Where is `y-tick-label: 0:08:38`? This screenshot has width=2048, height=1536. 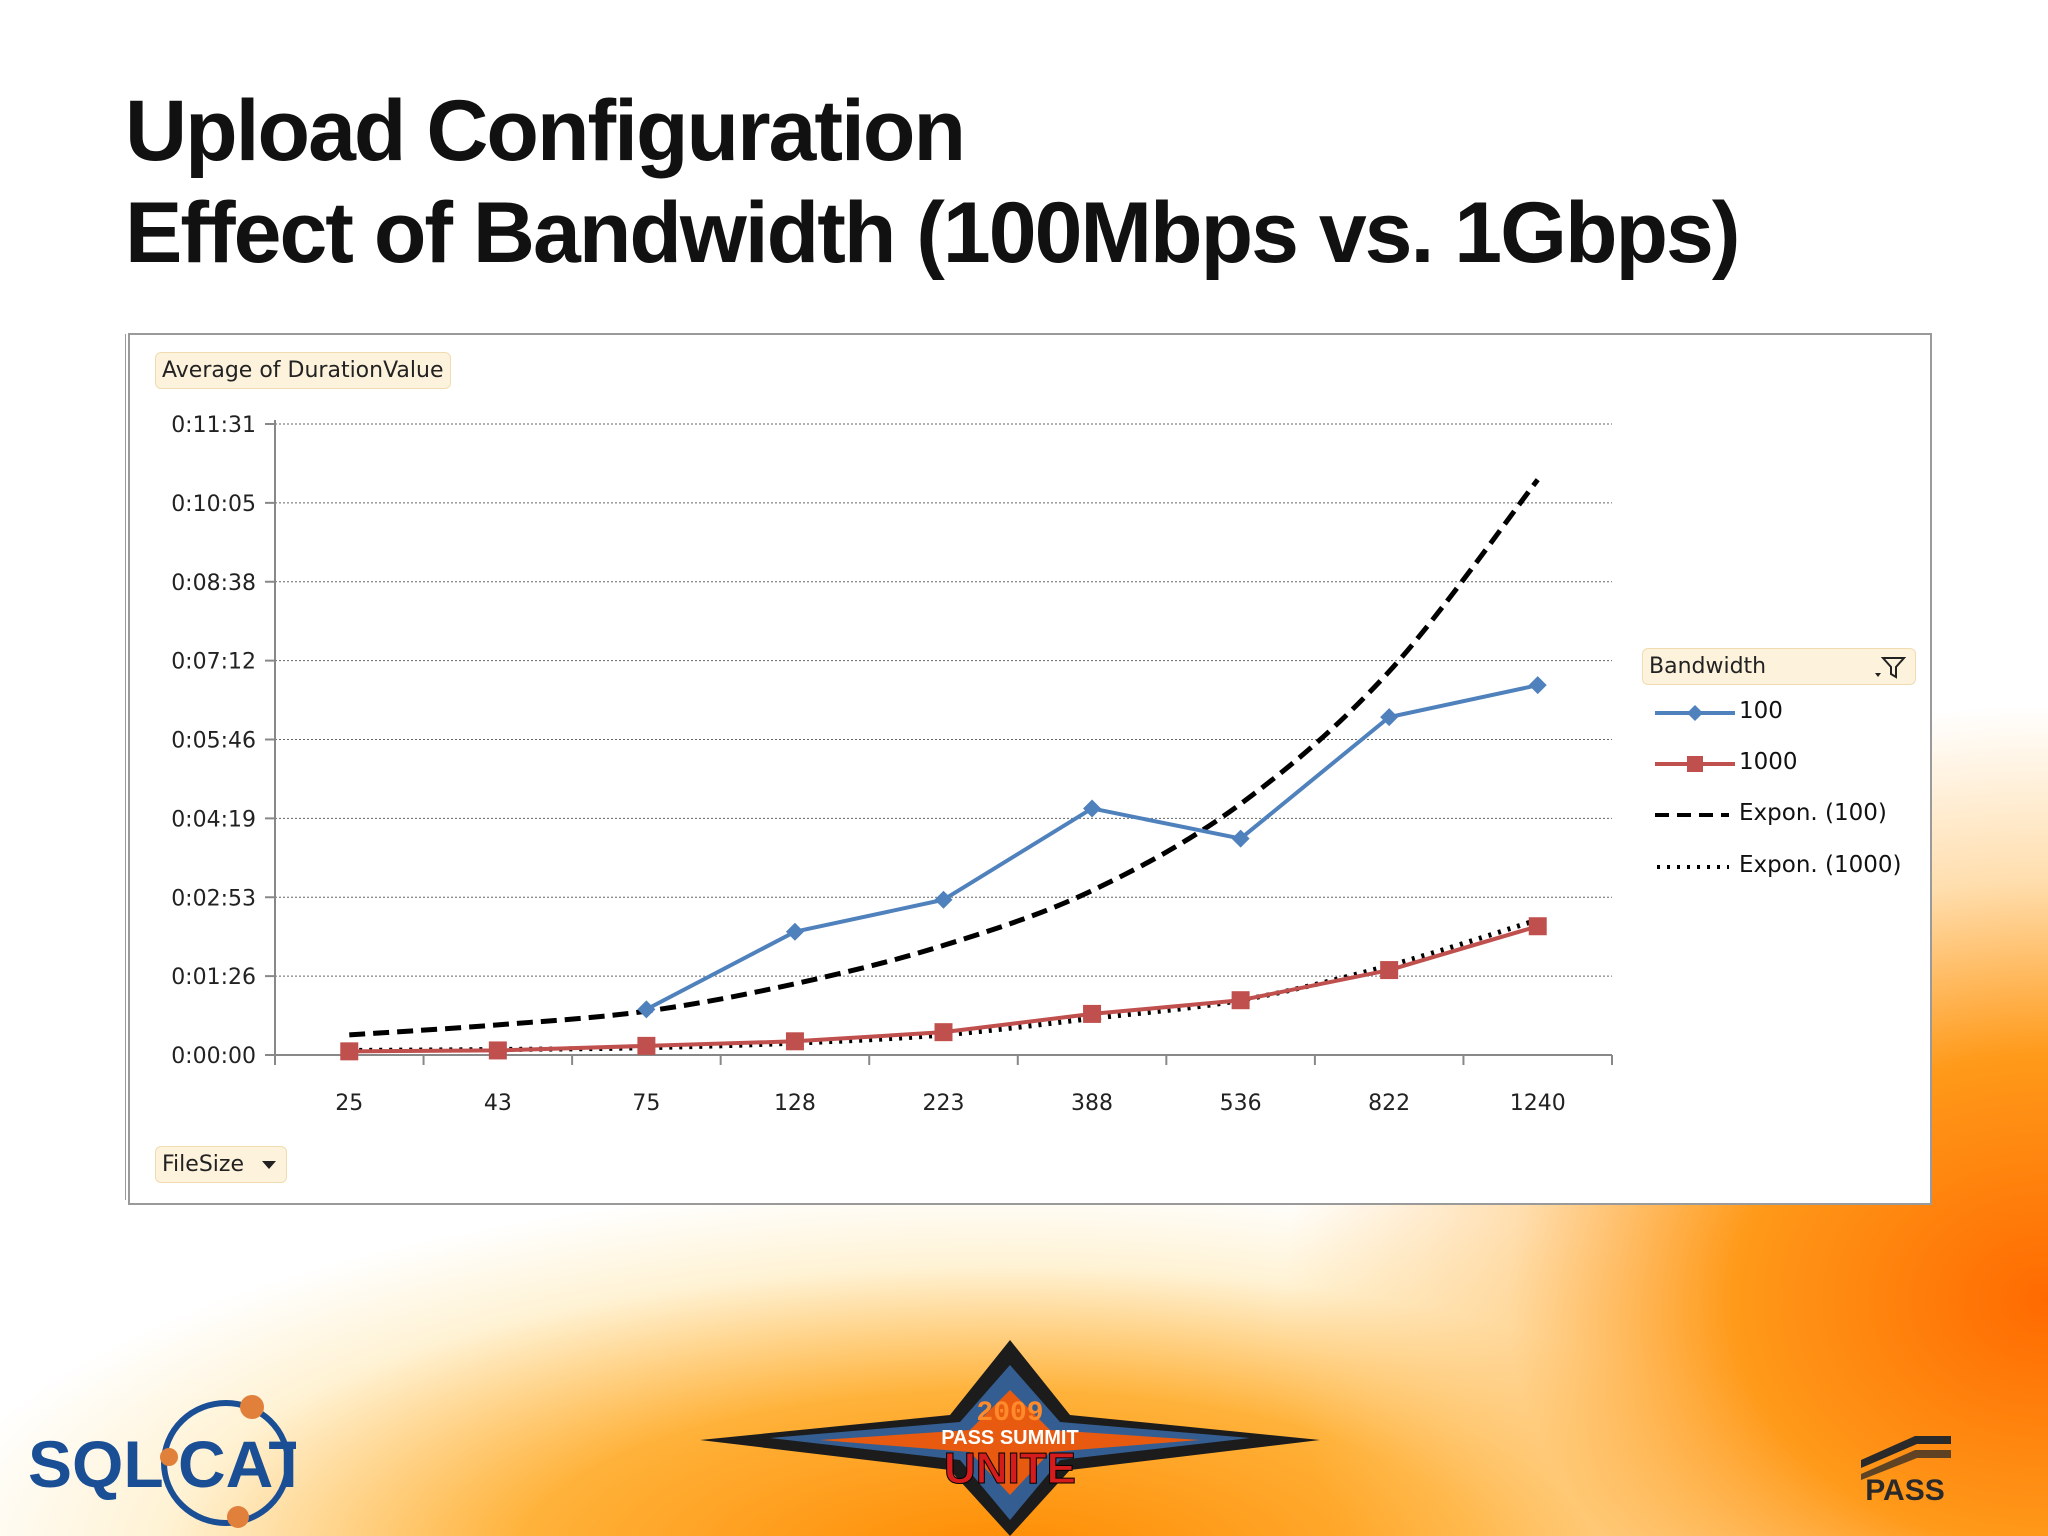
y-tick-label: 0:08:38 is located at coordinates (213, 583).